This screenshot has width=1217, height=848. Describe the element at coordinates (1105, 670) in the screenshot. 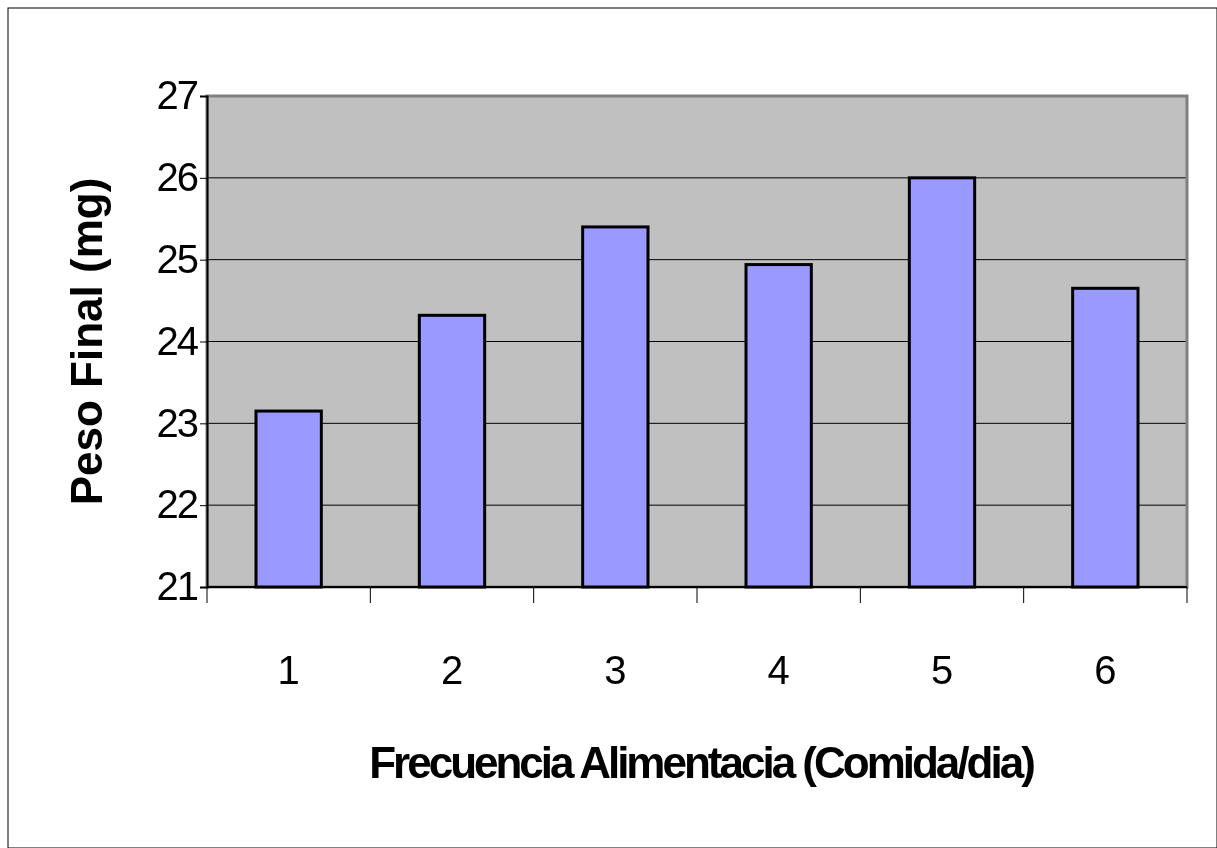

I see `x-tick-label: 6` at that location.